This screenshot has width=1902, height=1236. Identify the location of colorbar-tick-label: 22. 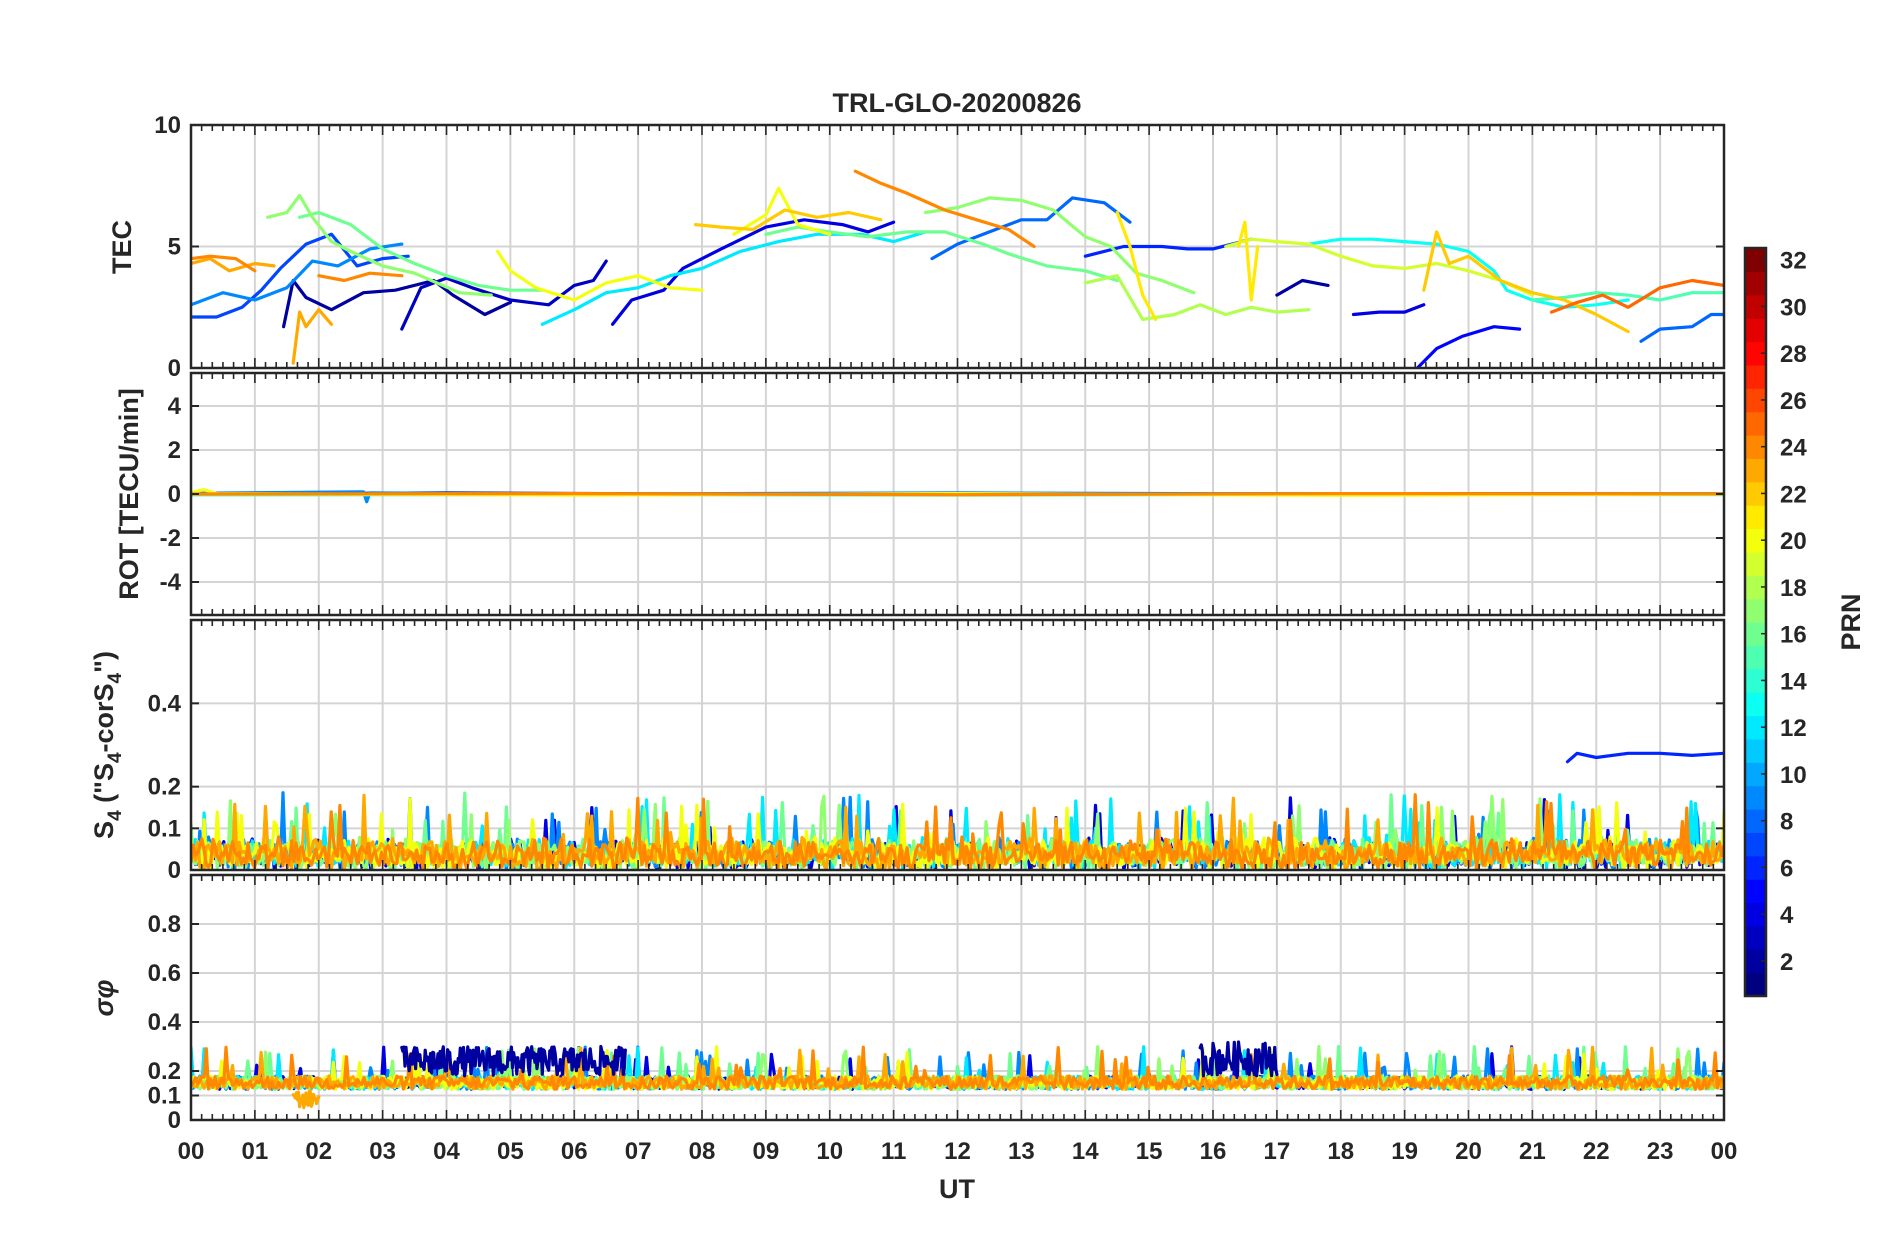
(1793, 494).